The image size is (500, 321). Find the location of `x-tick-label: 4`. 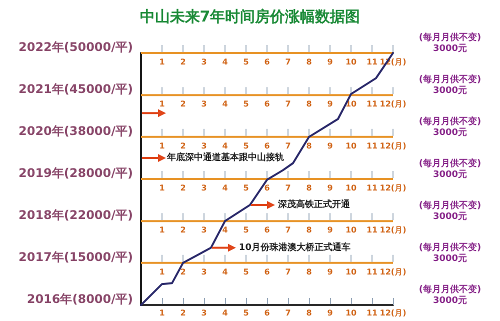

x-tick-label: 4 is located at coordinates (225, 62).